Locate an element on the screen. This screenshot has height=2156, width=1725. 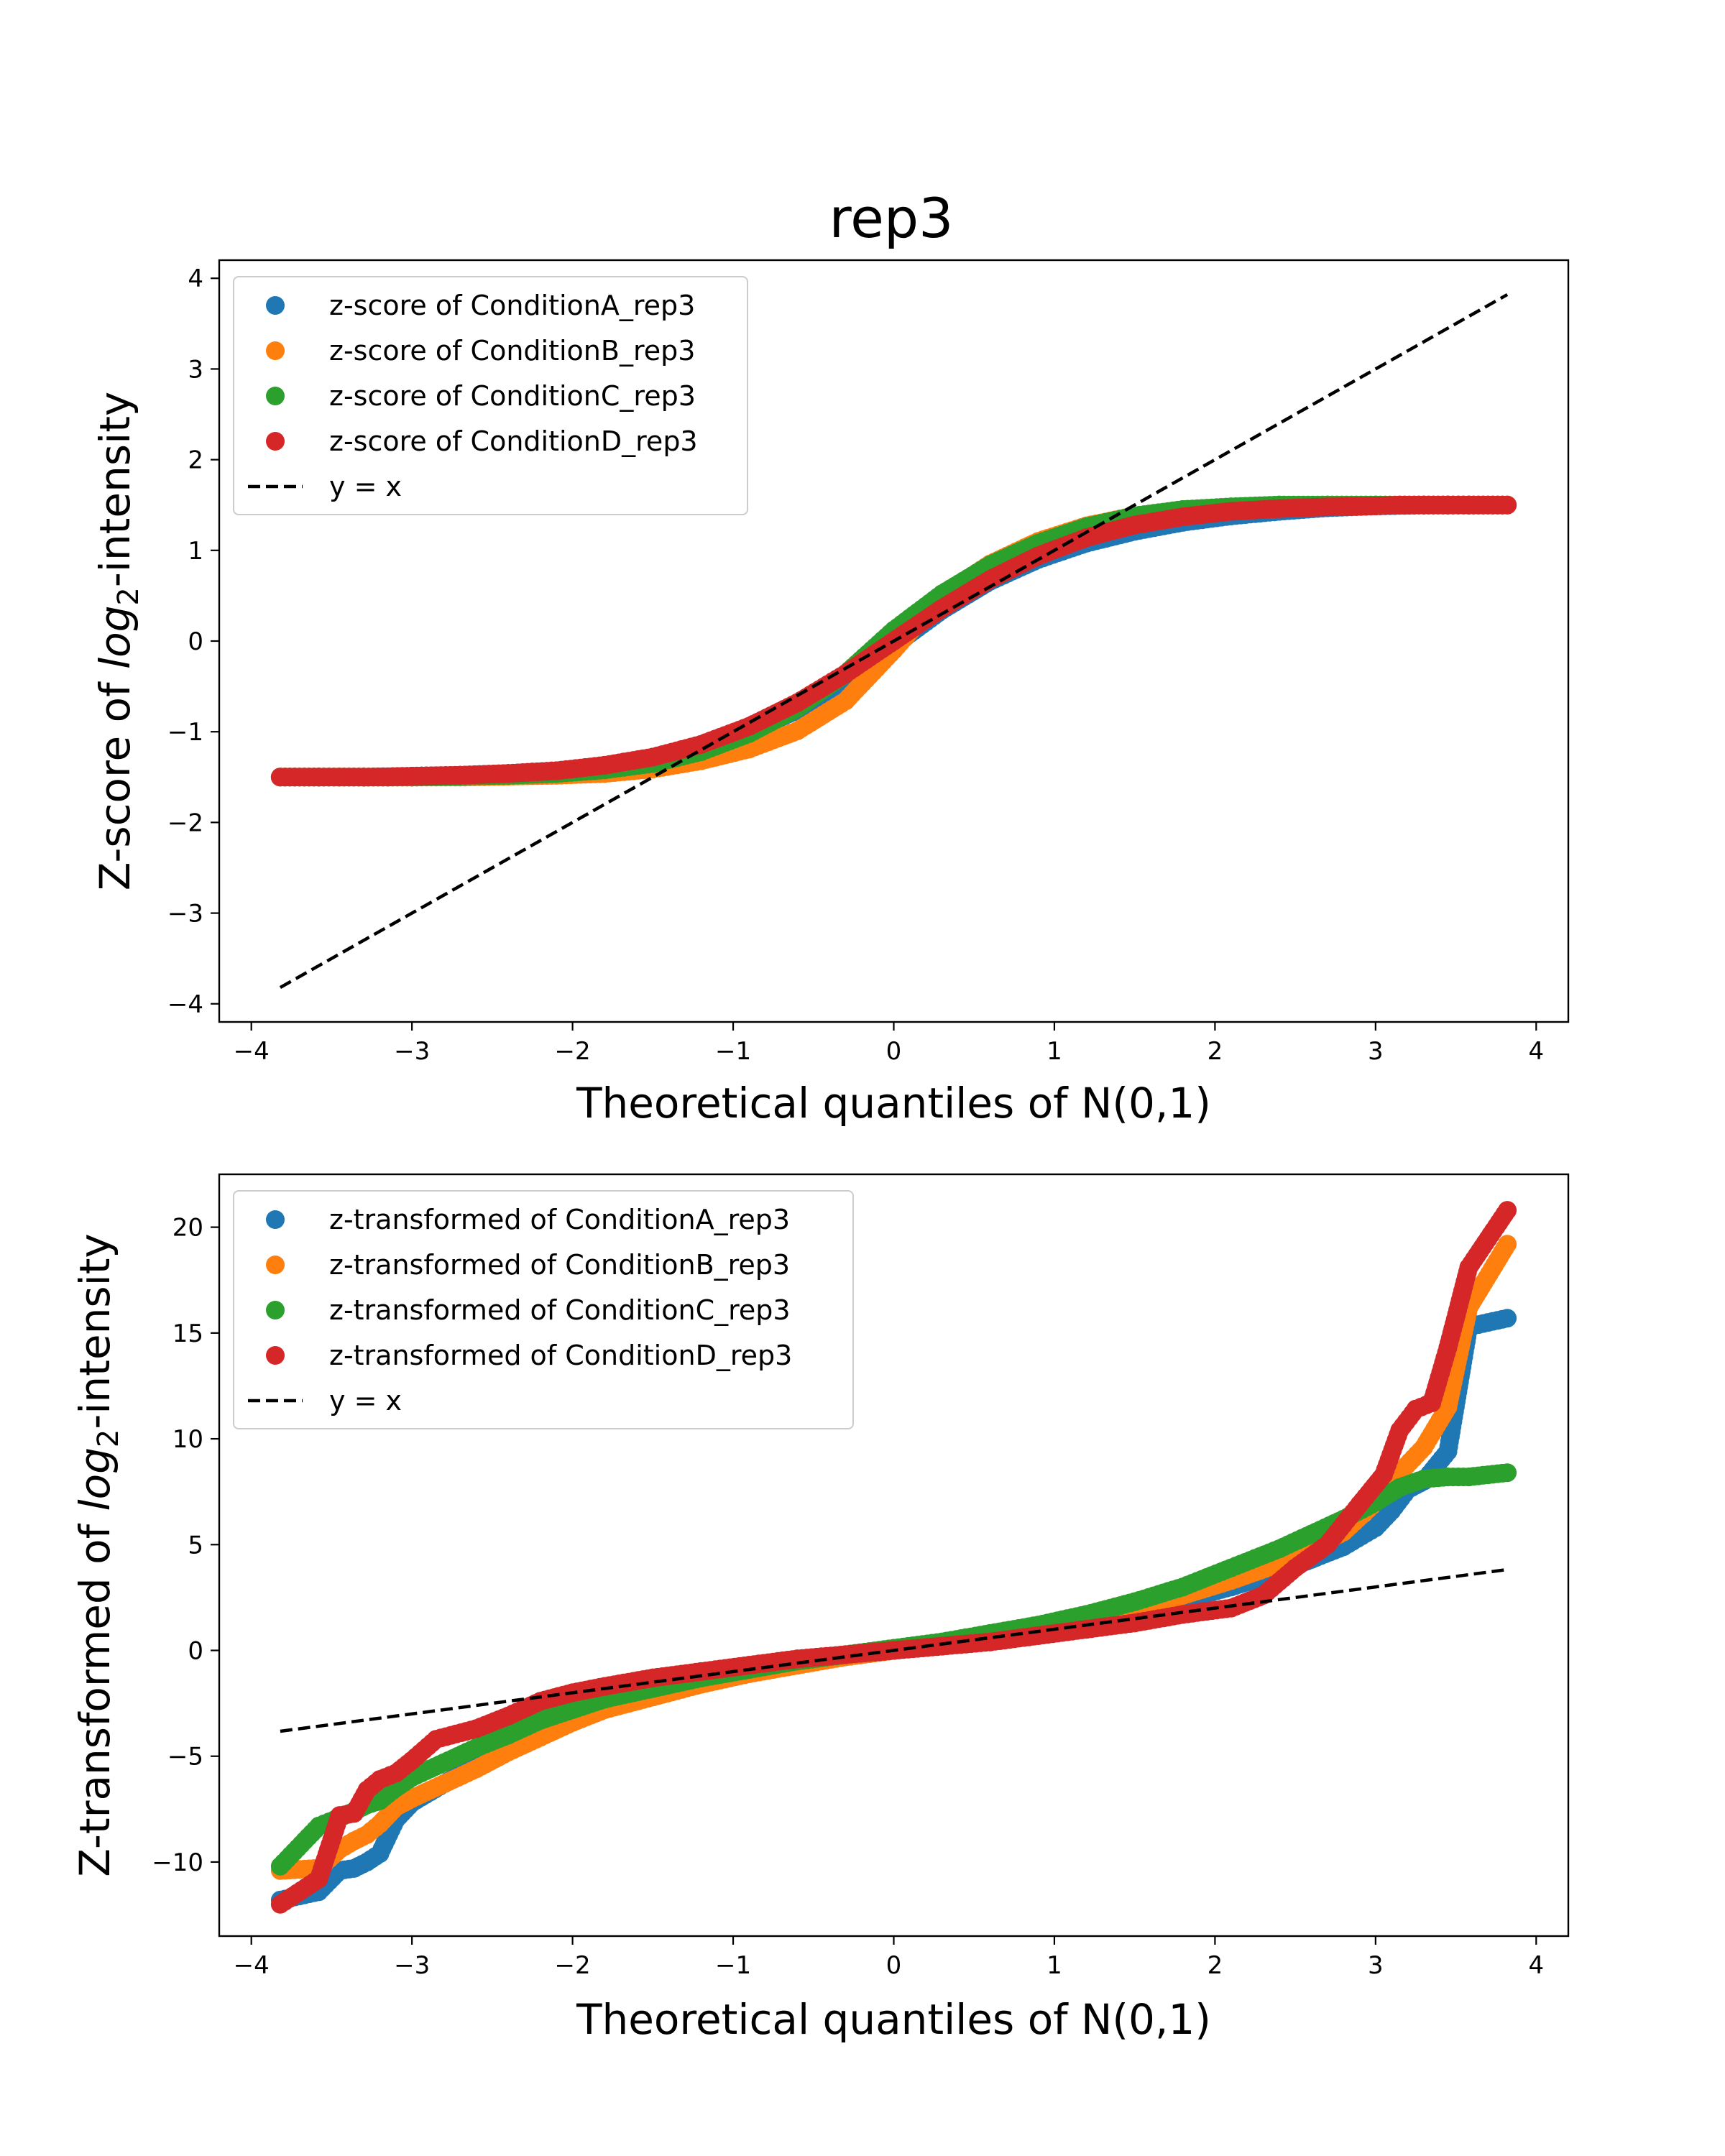
bottom-series-0-point is located at coordinates (1507, 1319).